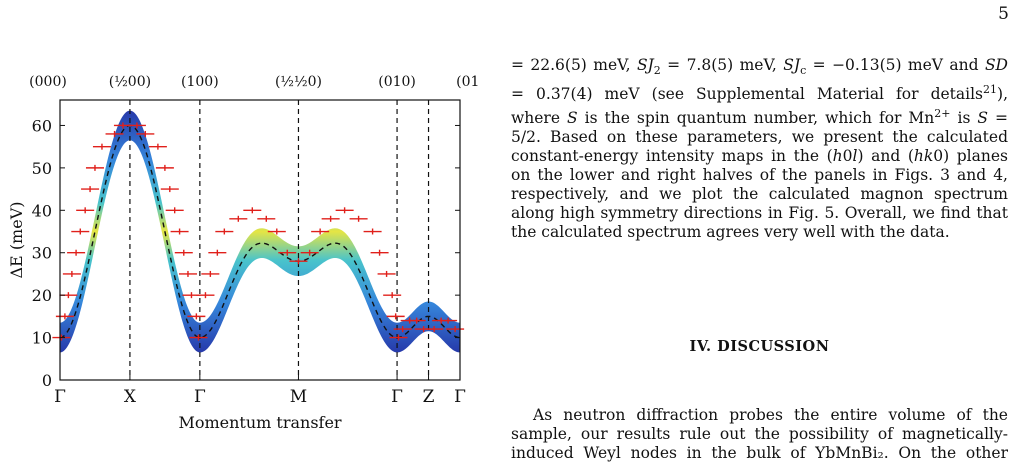 Image resolution: width=1021 pixels, height=463 pixels. I want to click on y-tick-label: 60, so click(42, 125).